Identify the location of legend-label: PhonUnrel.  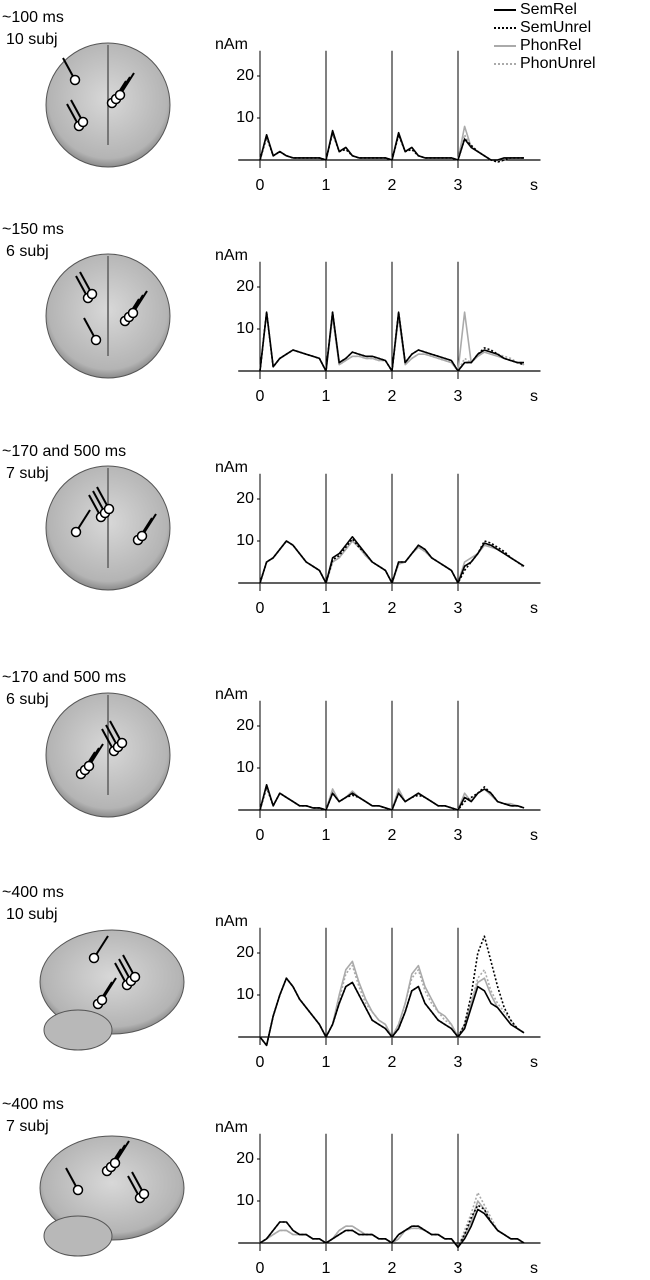
(558, 63).